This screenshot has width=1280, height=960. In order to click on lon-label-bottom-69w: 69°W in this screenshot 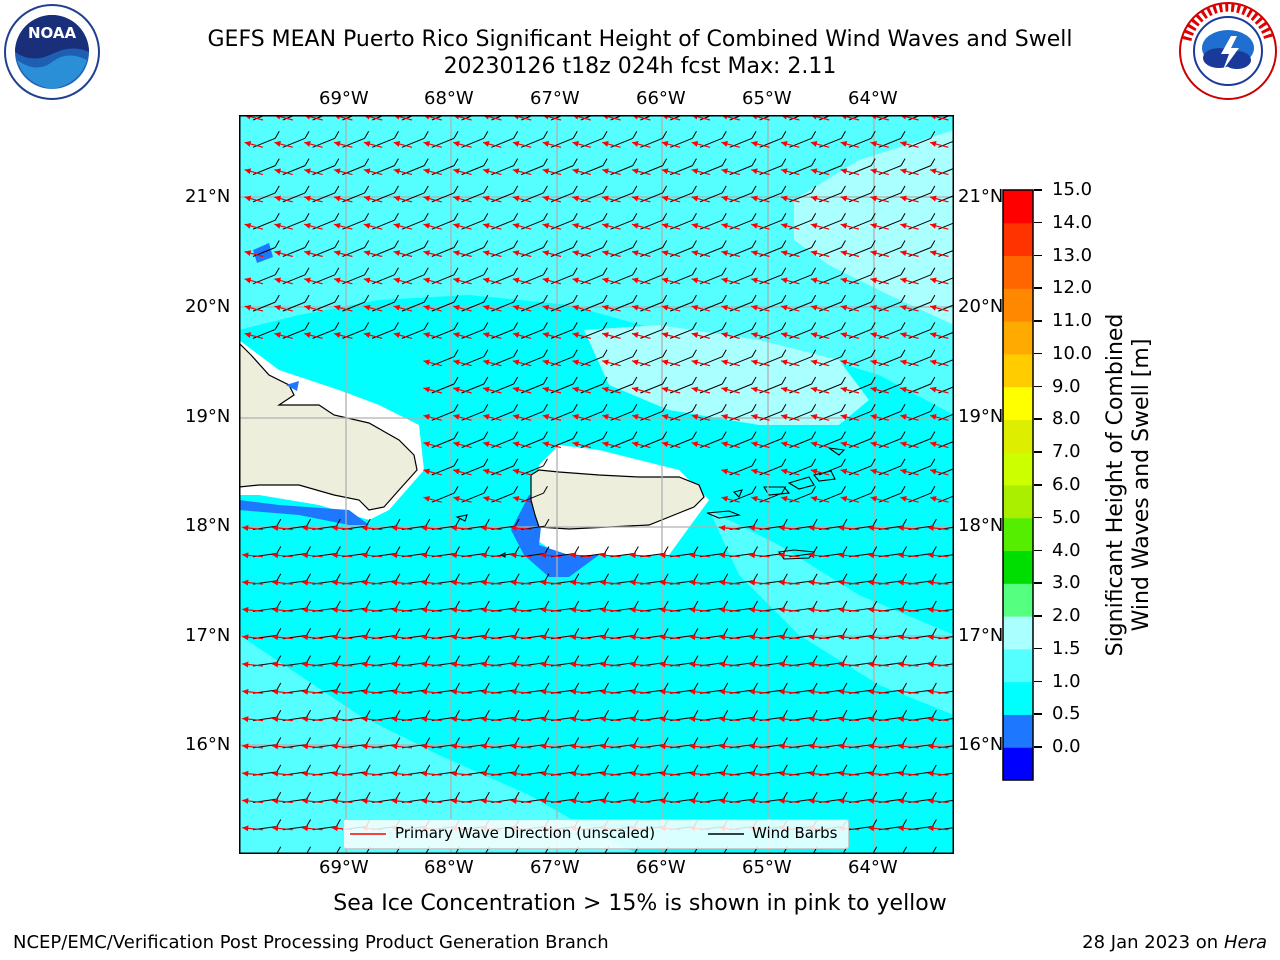, I will do `click(344, 867)`.